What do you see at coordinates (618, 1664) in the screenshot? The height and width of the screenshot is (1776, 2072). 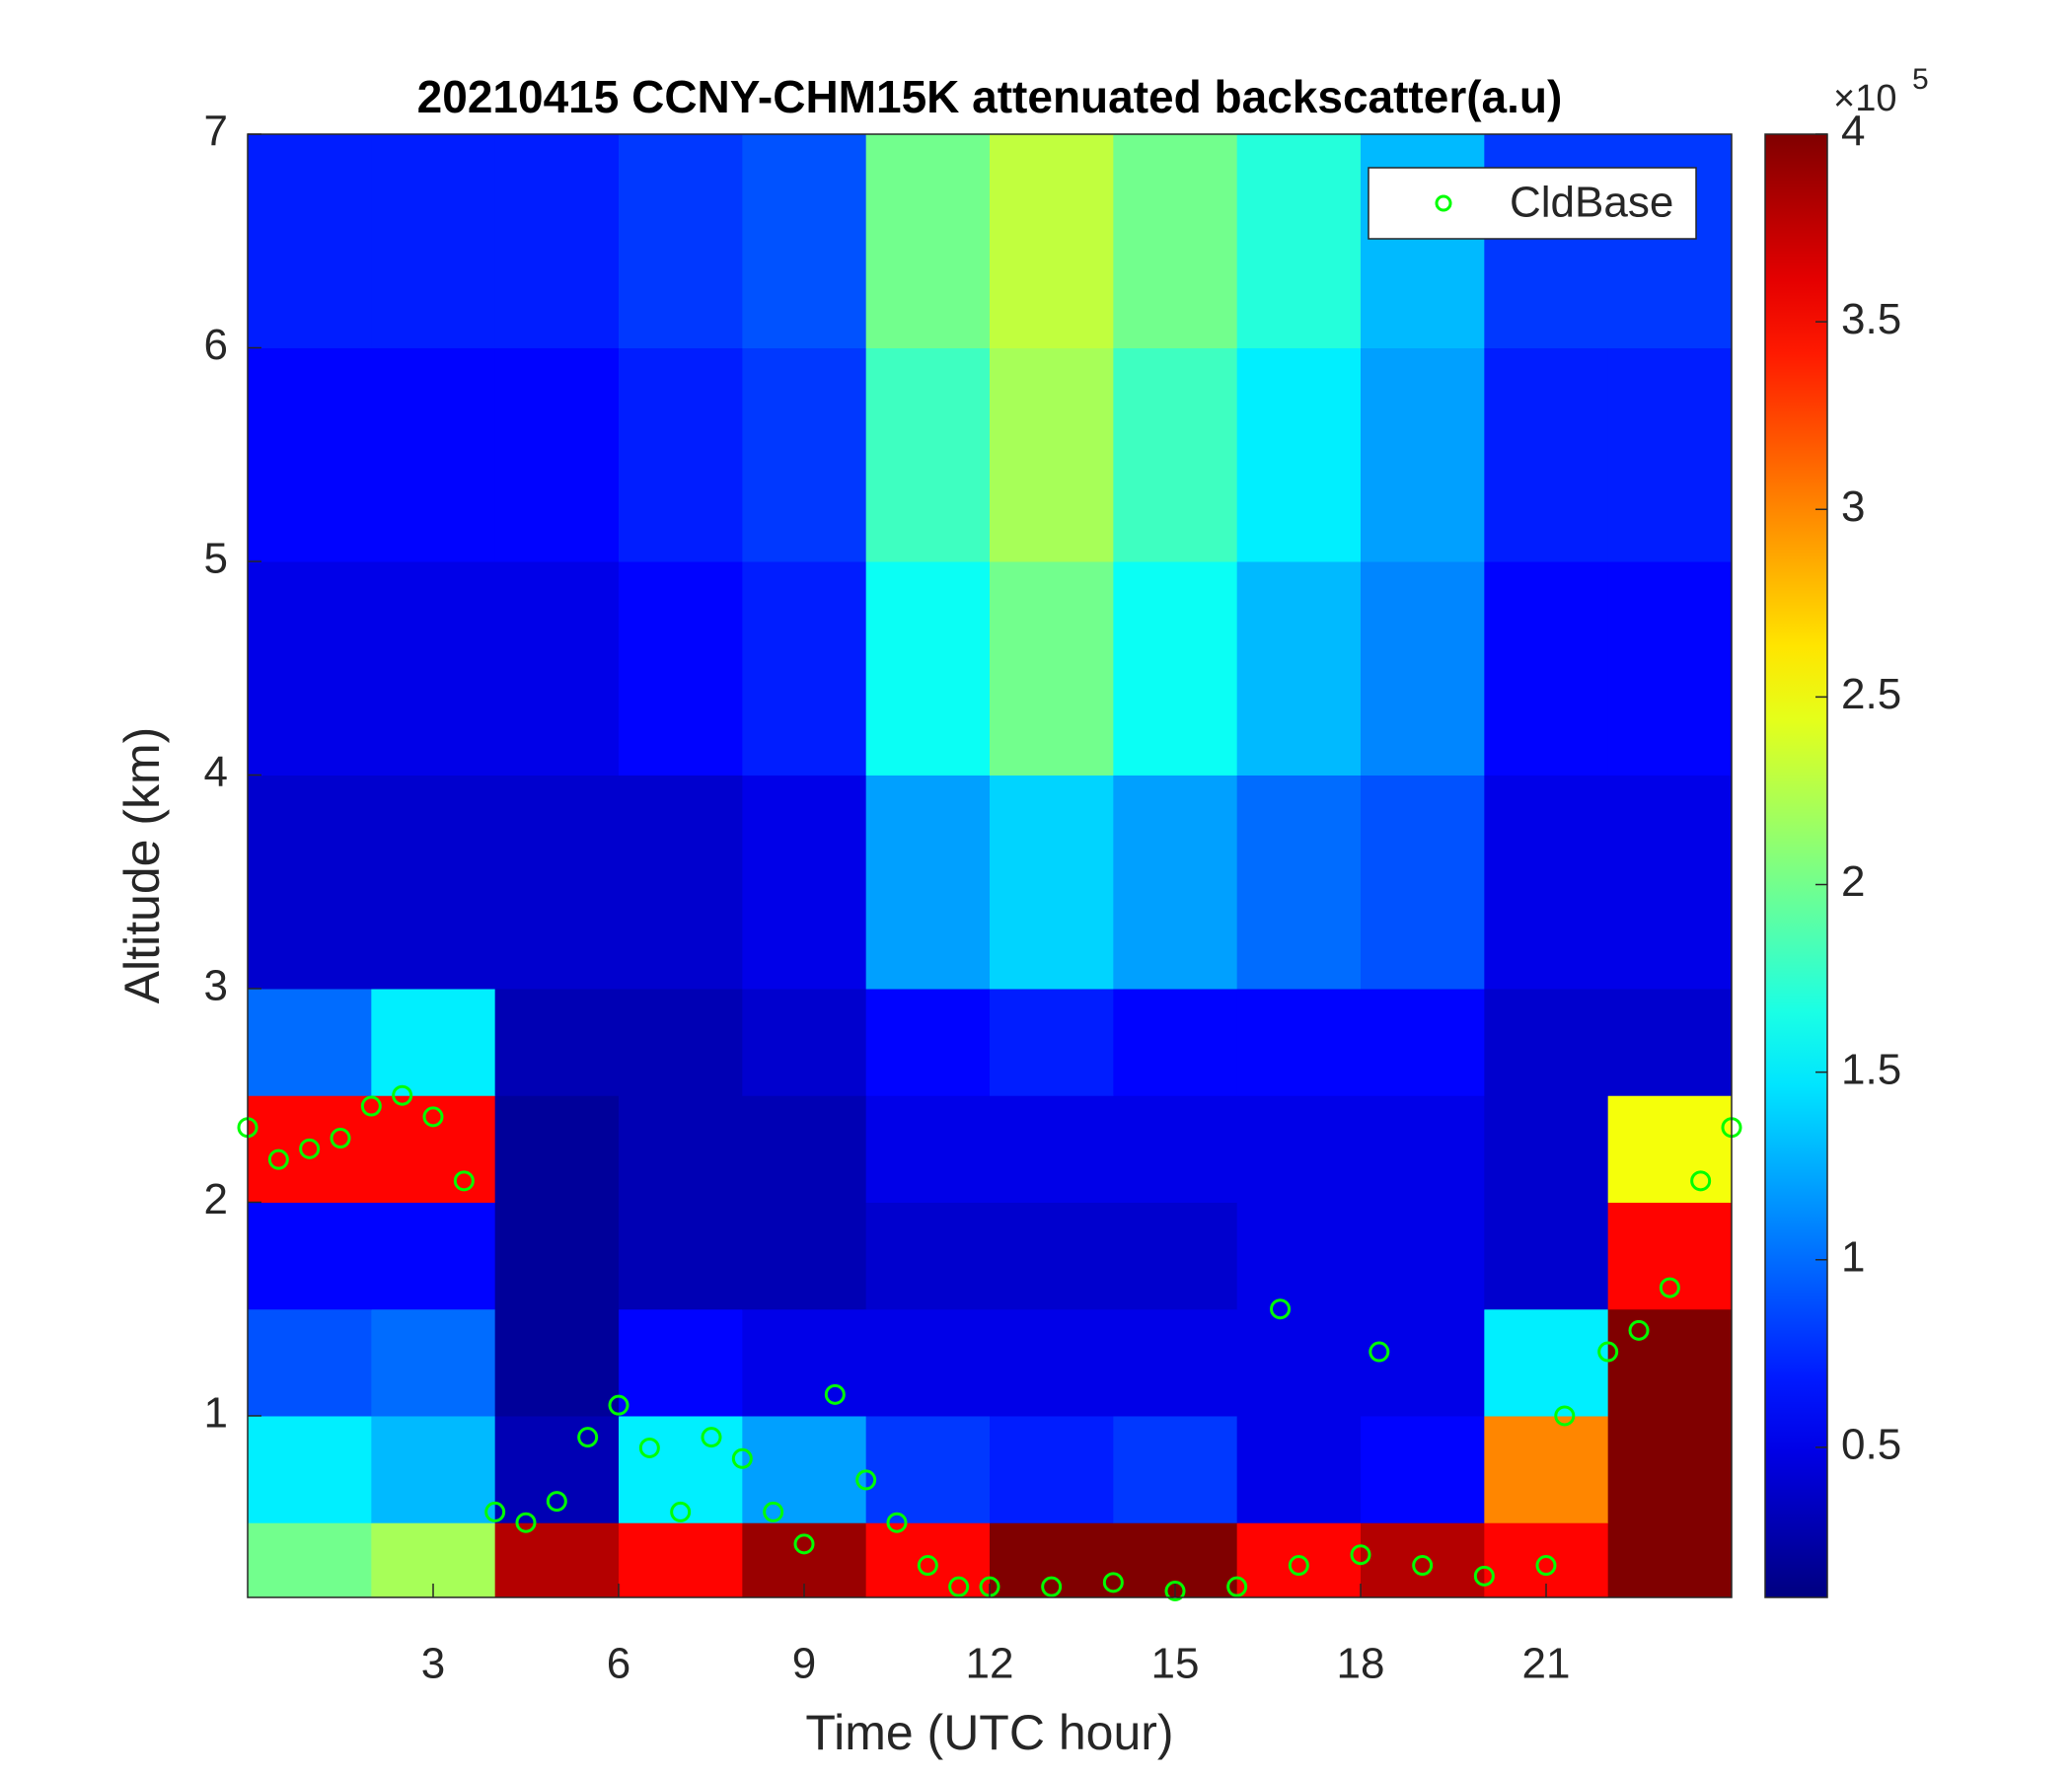 I see `x-tick-label: 6` at bounding box center [618, 1664].